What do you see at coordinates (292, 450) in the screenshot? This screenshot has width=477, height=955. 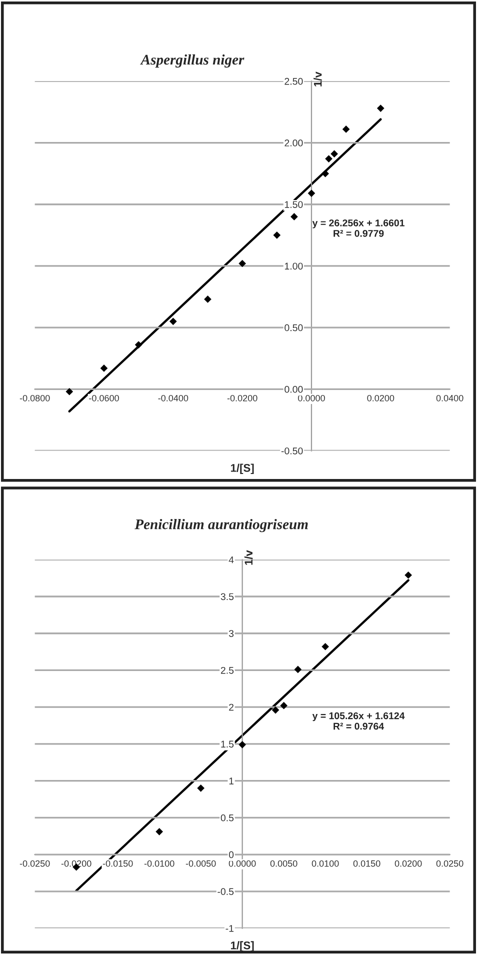 I see `y-tick-label: -0.50` at bounding box center [292, 450].